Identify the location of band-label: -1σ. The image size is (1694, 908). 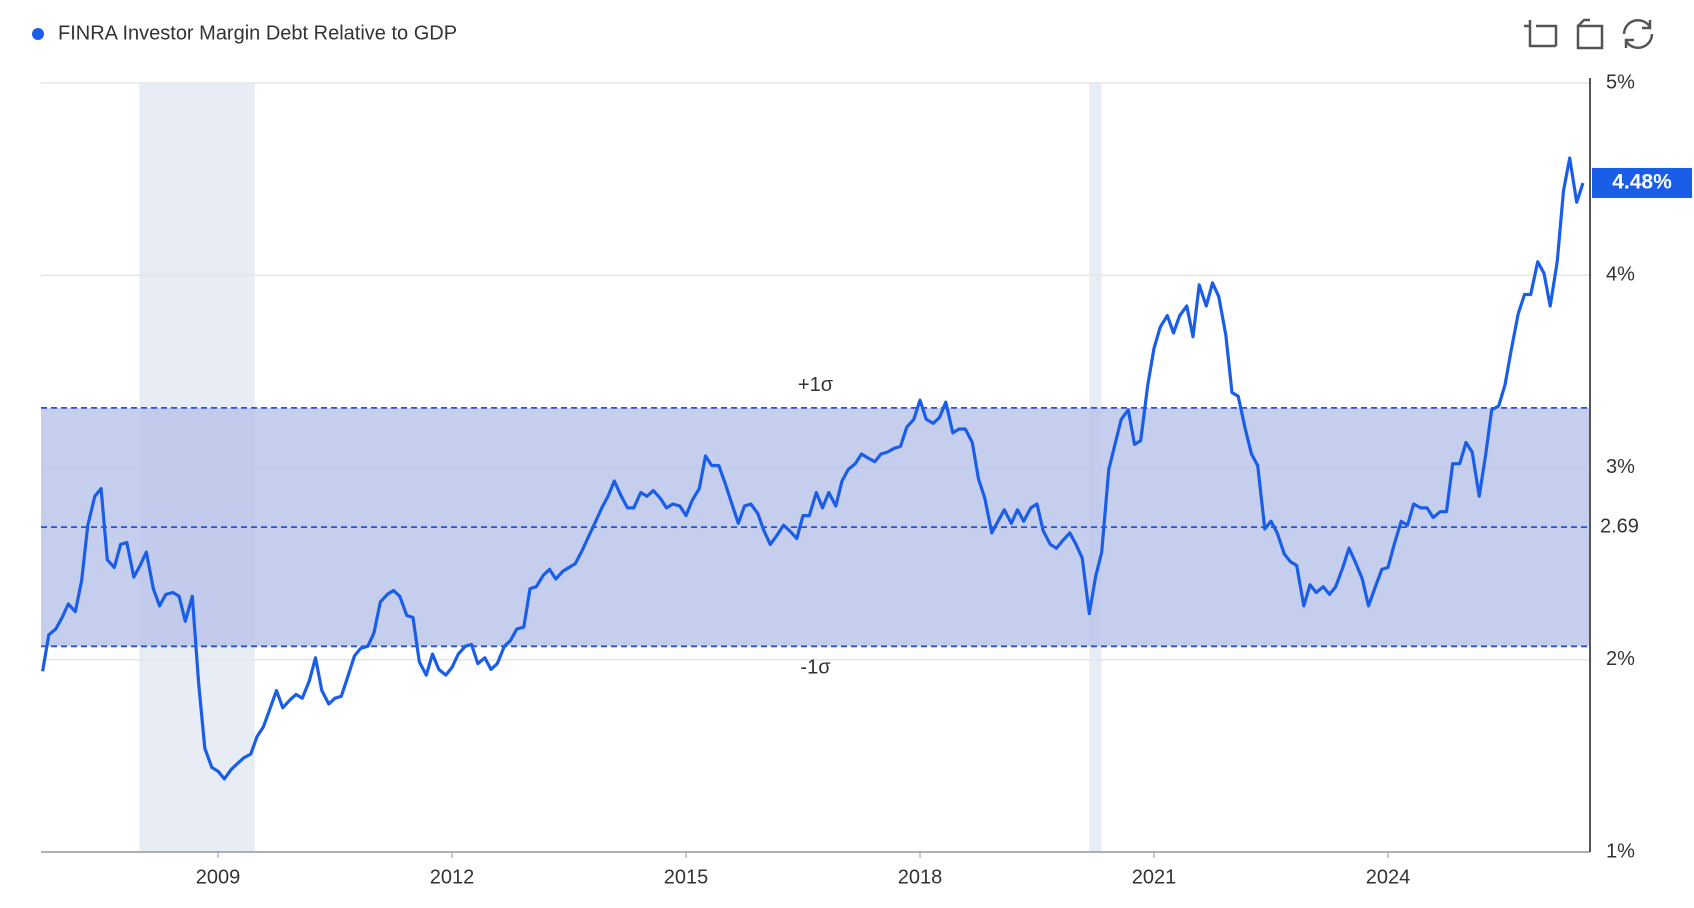
(815, 668).